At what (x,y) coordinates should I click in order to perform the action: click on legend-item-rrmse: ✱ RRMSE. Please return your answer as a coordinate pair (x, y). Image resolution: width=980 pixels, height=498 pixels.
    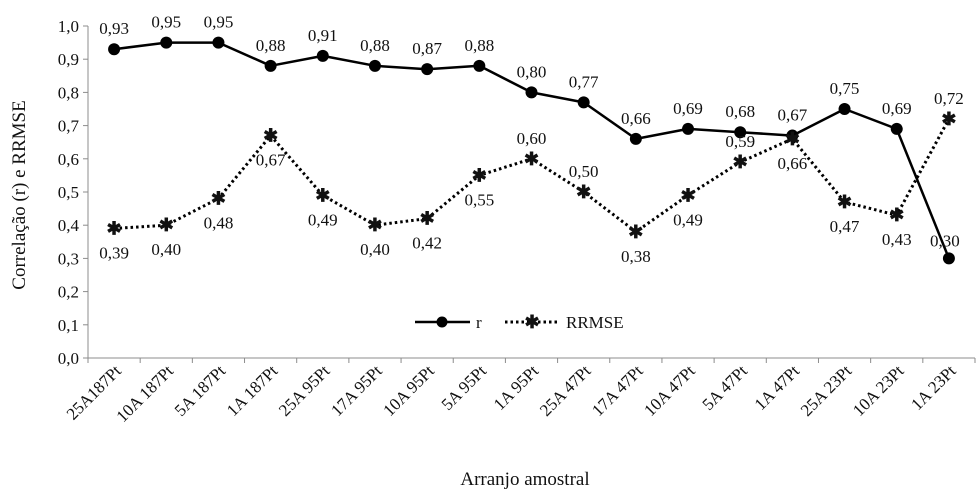
    Looking at the image, I should click on (564, 322).